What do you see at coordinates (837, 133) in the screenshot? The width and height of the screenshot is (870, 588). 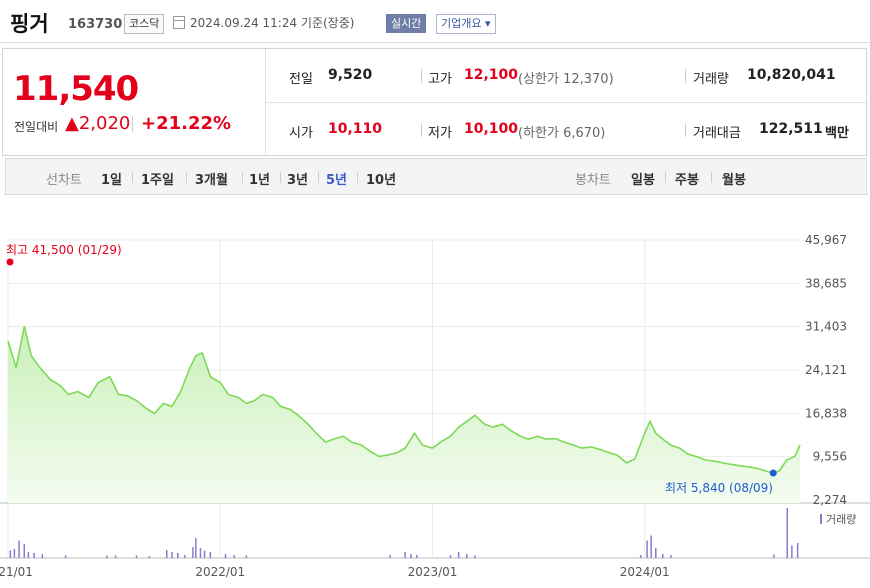 I see `trade-value-unit: 백만` at bounding box center [837, 133].